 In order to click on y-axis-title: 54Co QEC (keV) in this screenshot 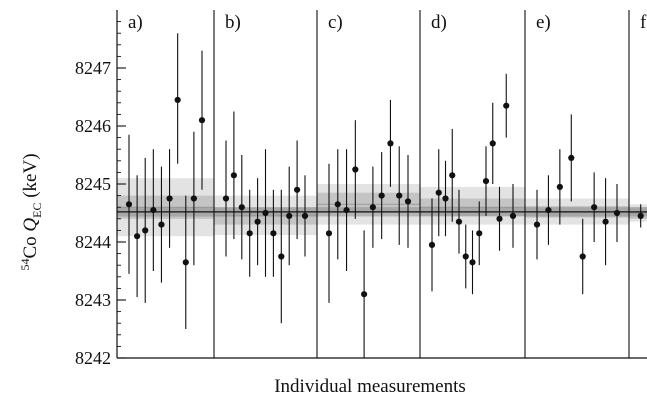, I will do `click(31, 211)`.